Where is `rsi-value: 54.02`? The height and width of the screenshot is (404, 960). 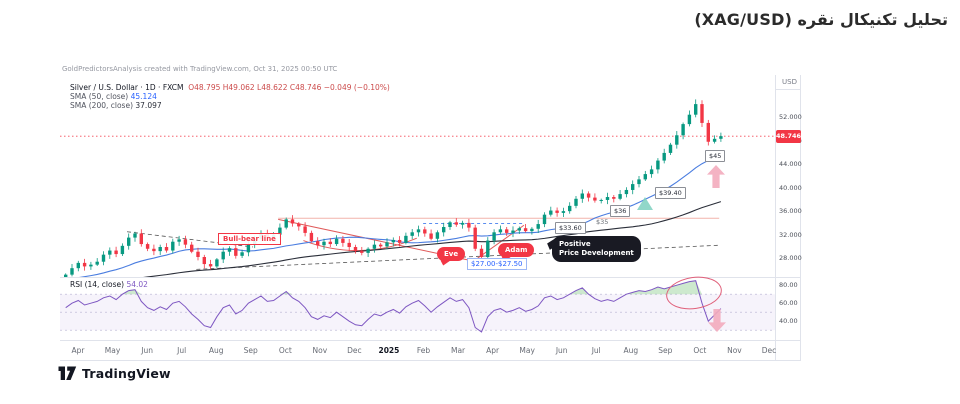
rsi-value: 54.02 is located at coordinates (137, 284).